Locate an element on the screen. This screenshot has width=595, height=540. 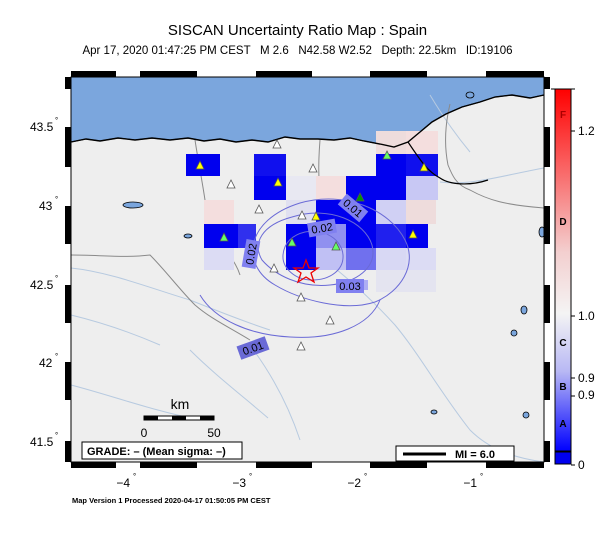
colorbar-letter: D is located at coordinates (562, 222).